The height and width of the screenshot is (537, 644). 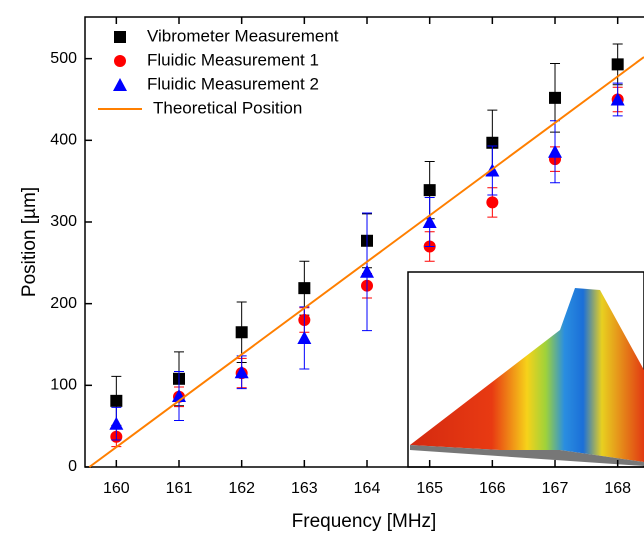 What do you see at coordinates (233, 59) in the screenshot?
I see `legend-text: Fluidic Measurement 1` at bounding box center [233, 59].